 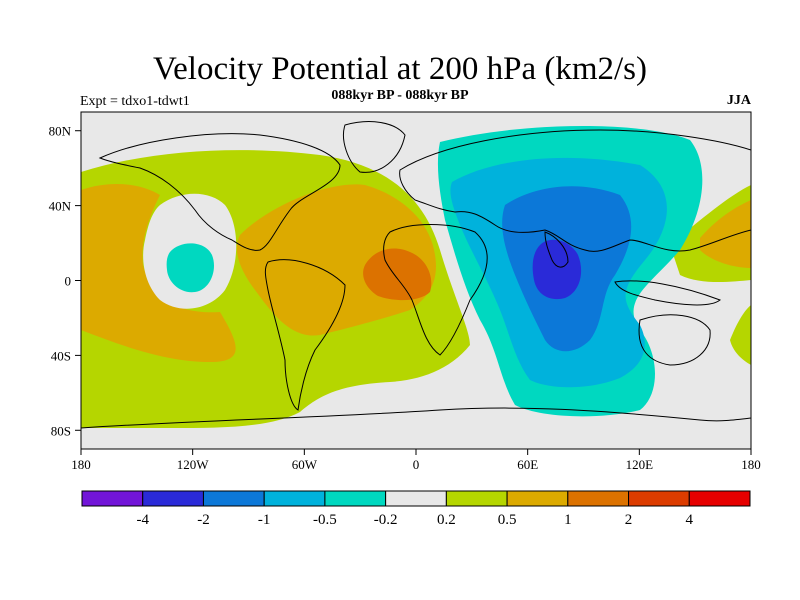 What do you see at coordinates (690, 520) in the screenshot?
I see `colorbar-label: 4` at bounding box center [690, 520].